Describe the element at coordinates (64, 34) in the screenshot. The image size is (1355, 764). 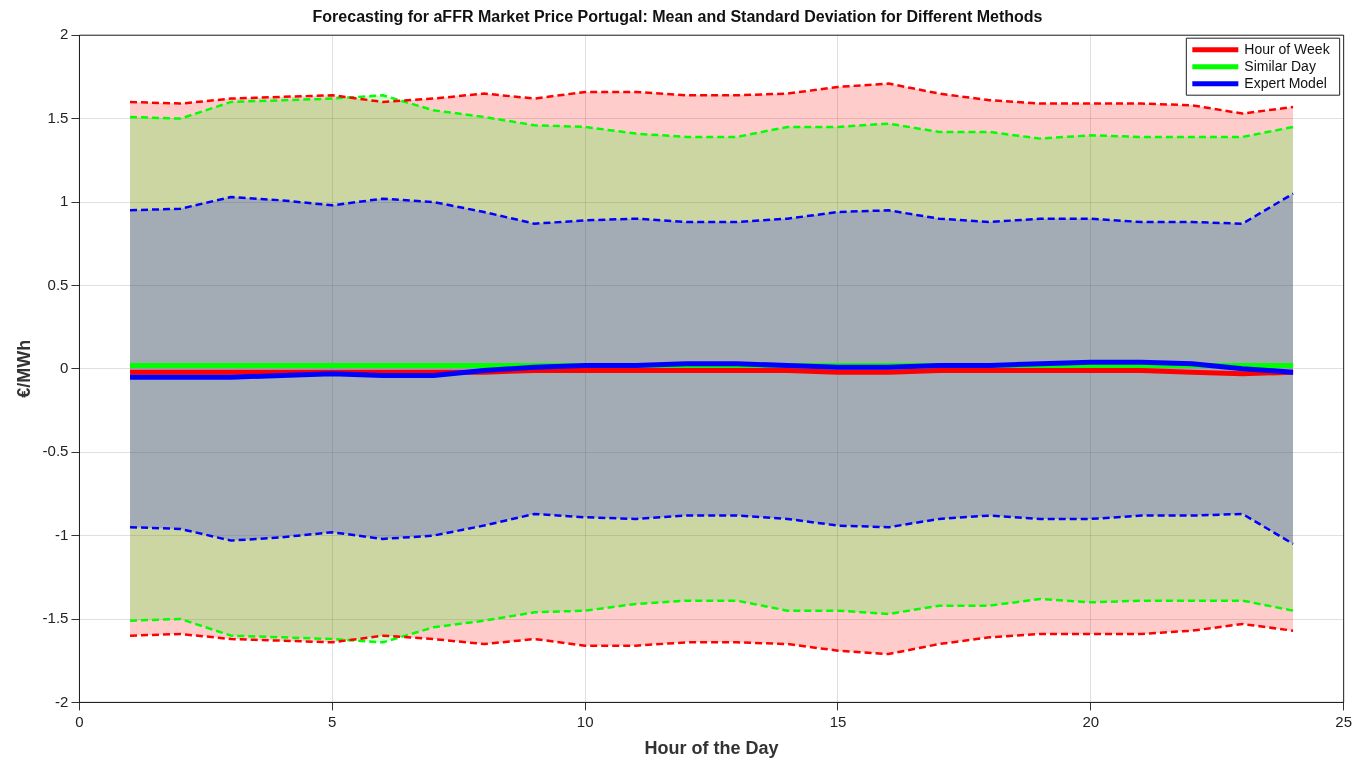
I see `y-tick-label: 2` at that location.